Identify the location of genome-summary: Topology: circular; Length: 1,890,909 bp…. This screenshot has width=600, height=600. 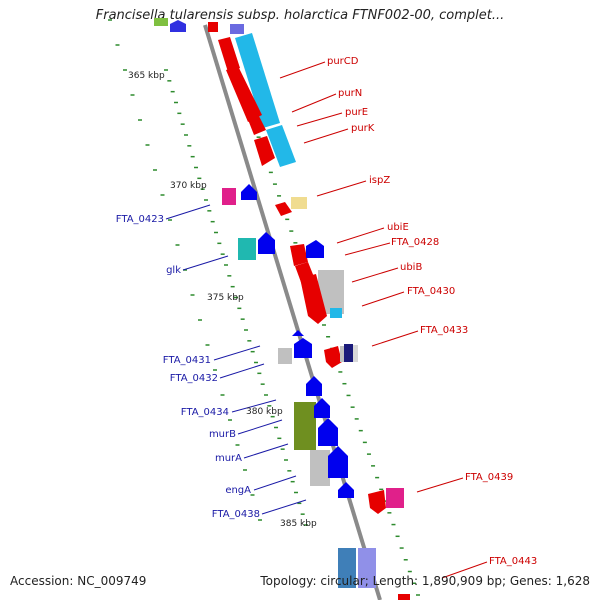
(425, 581).